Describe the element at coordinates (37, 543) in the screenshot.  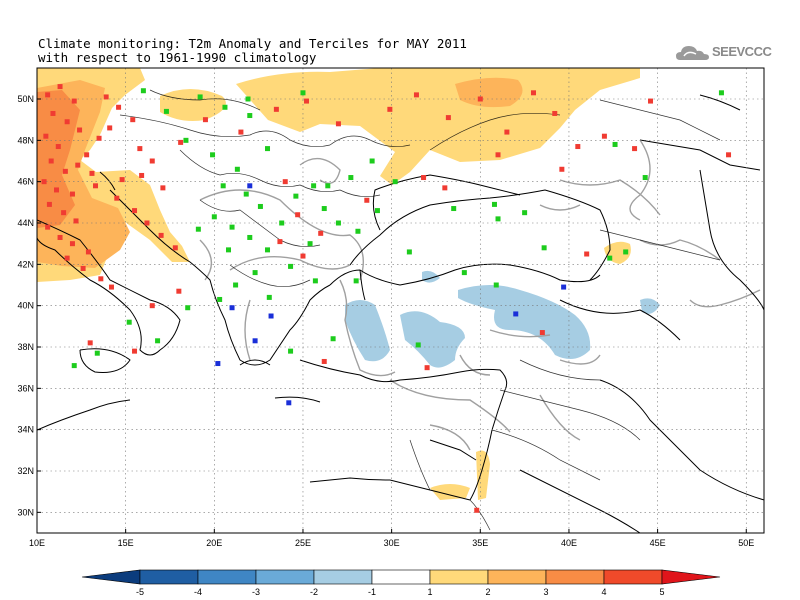
I see `lon-tick-label: 10E` at that location.